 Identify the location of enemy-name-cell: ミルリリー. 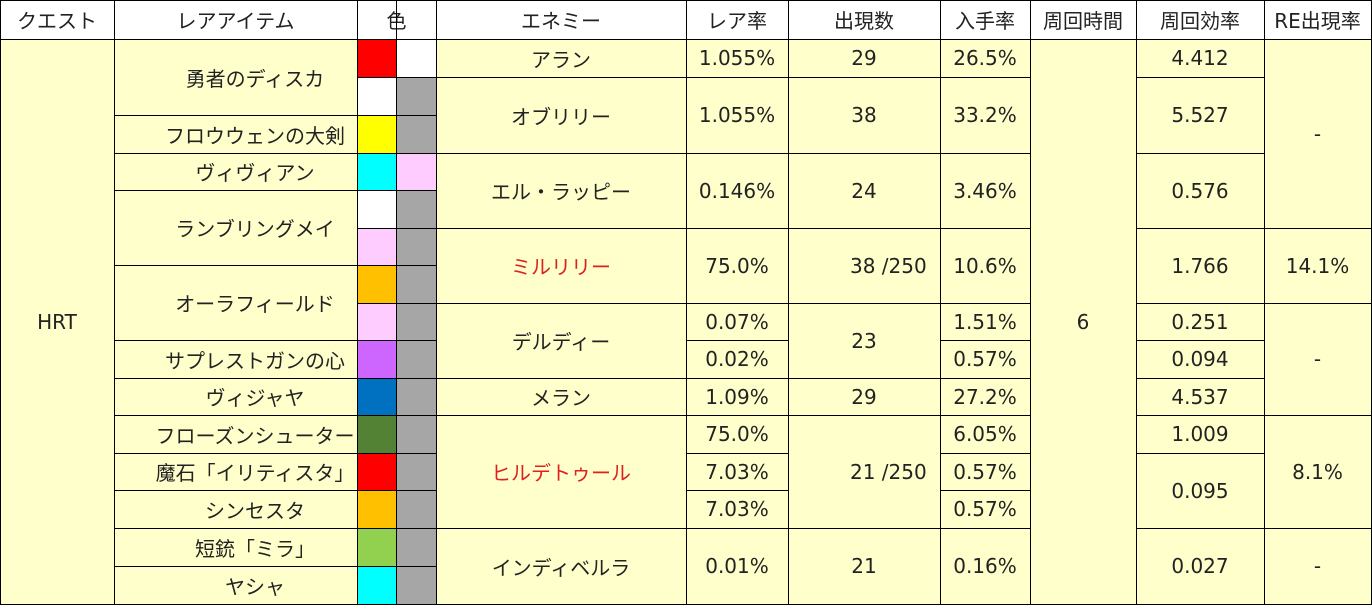
(561, 265).